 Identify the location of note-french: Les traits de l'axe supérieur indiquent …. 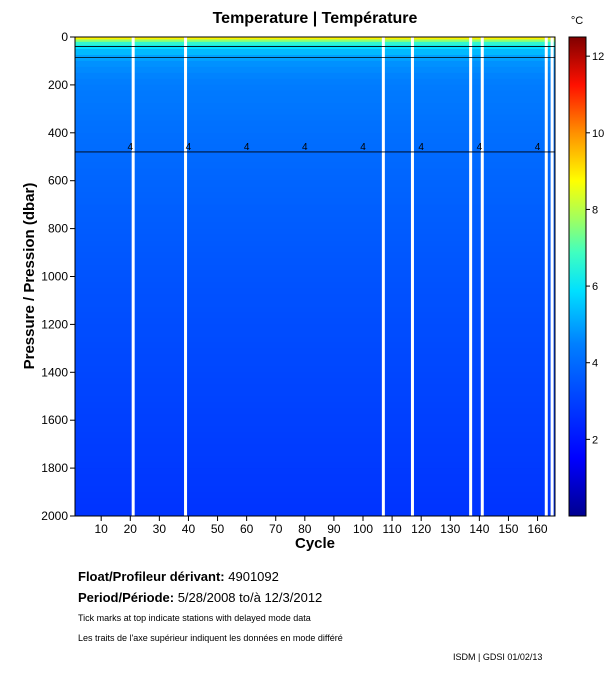
(210, 638).